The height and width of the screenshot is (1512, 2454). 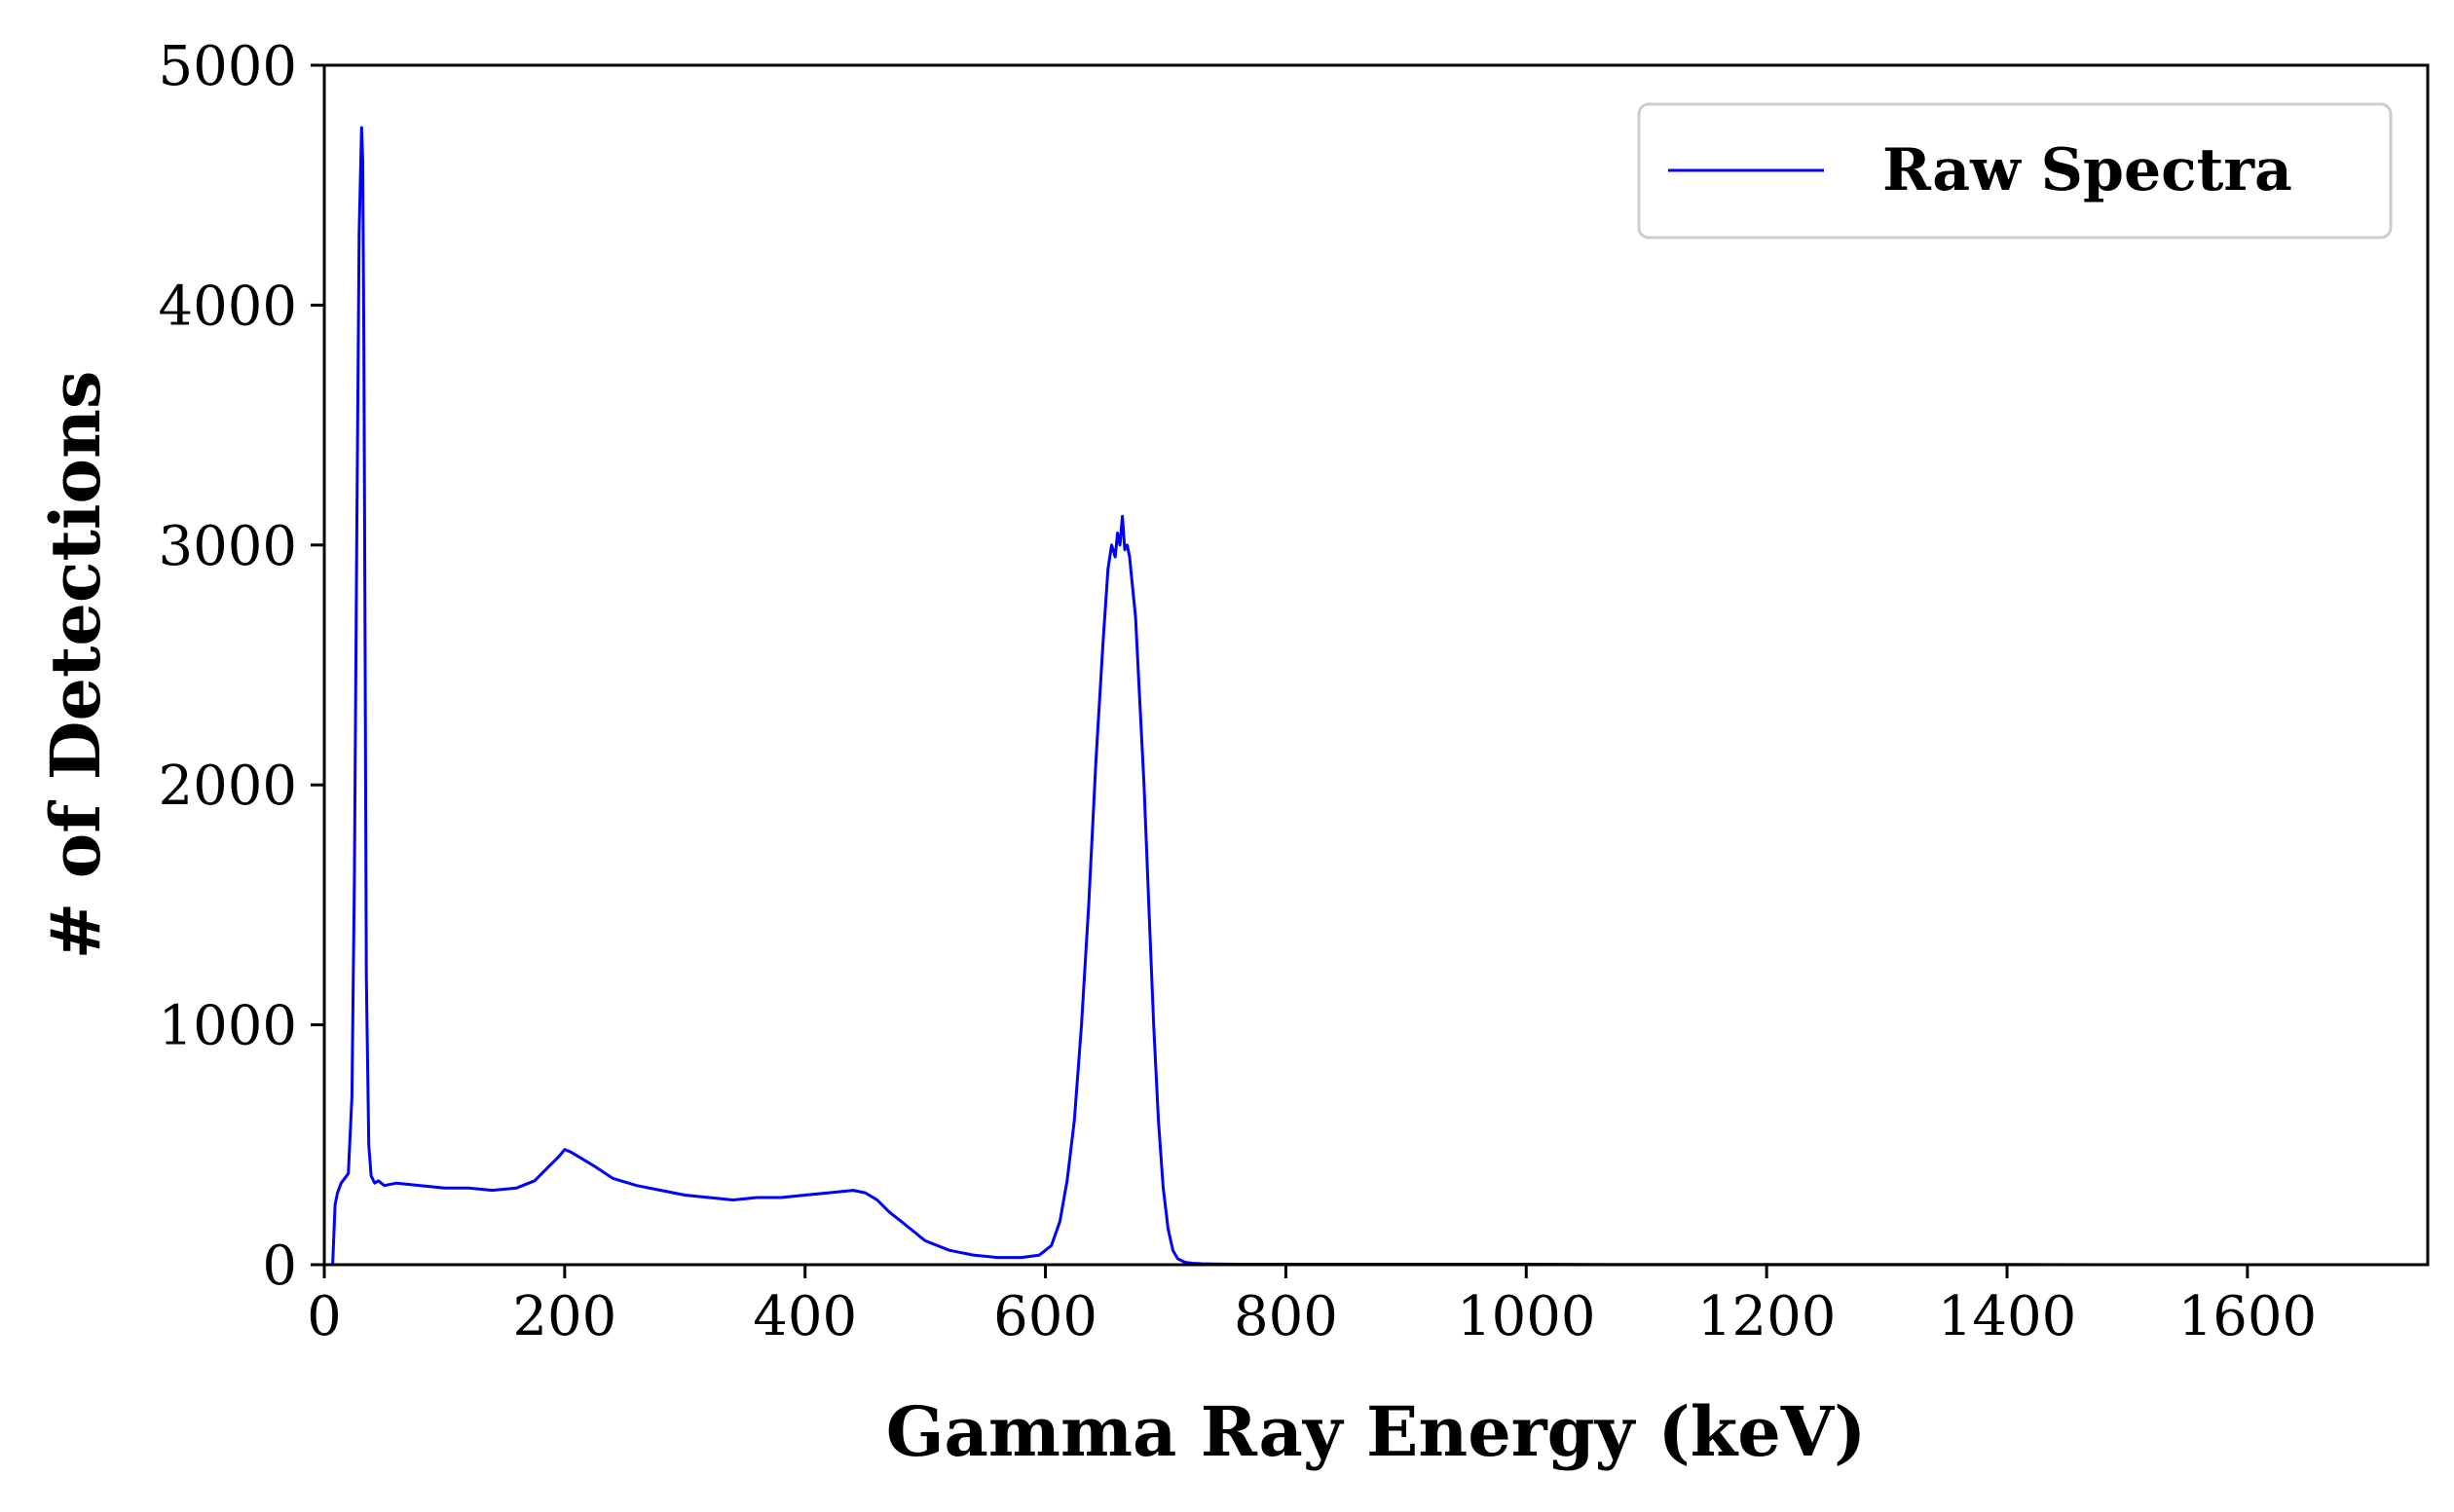 What do you see at coordinates (2248, 1316) in the screenshot?
I see `x-tick-label: 1600` at bounding box center [2248, 1316].